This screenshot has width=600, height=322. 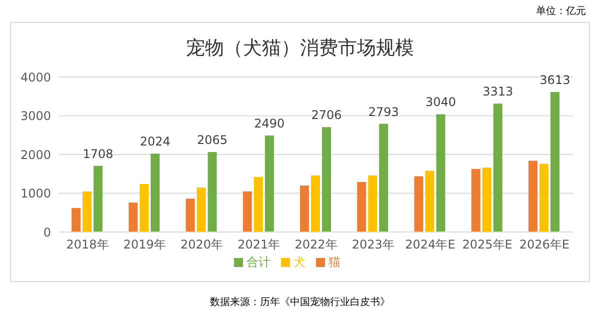 What do you see at coordinates (87, 245) in the screenshot?
I see `x-tick-label: 2018年` at bounding box center [87, 245].